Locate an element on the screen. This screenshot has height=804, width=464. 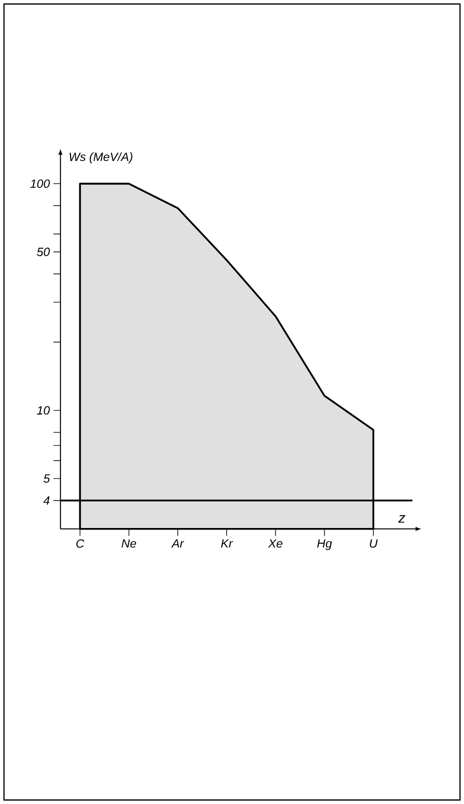
x-tick-label: Ar is located at coordinates (177, 543).